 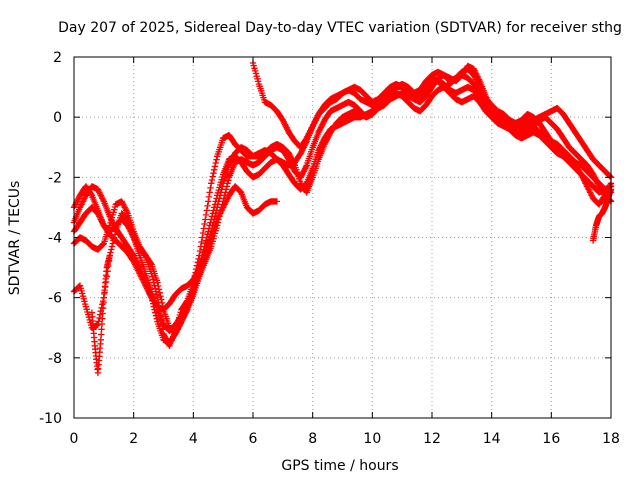 I want to click on y-tick-label: -6, so click(x=55, y=299).